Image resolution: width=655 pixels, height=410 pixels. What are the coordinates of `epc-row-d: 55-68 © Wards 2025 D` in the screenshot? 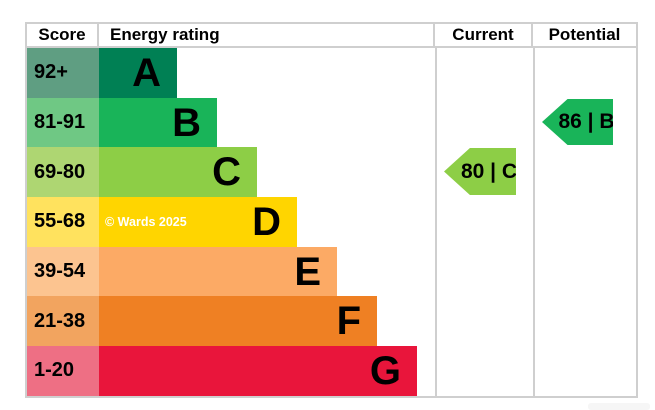 It's located at (331, 222).